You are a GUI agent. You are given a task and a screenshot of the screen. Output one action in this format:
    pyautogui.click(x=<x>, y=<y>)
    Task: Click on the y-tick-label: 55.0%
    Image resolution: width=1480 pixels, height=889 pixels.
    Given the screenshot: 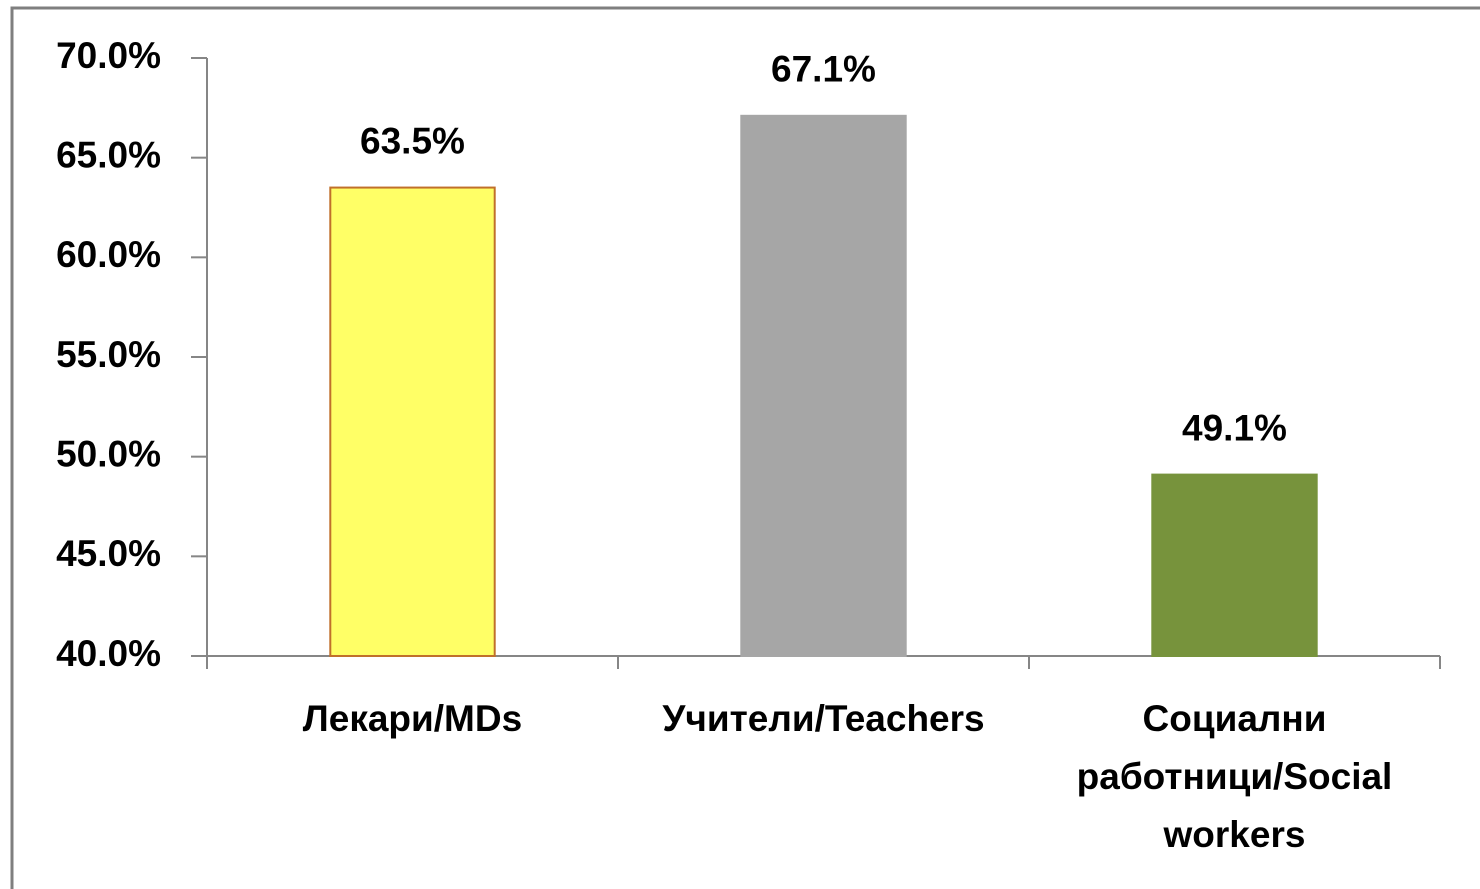 What is the action you would take?
    pyautogui.click(x=108, y=354)
    